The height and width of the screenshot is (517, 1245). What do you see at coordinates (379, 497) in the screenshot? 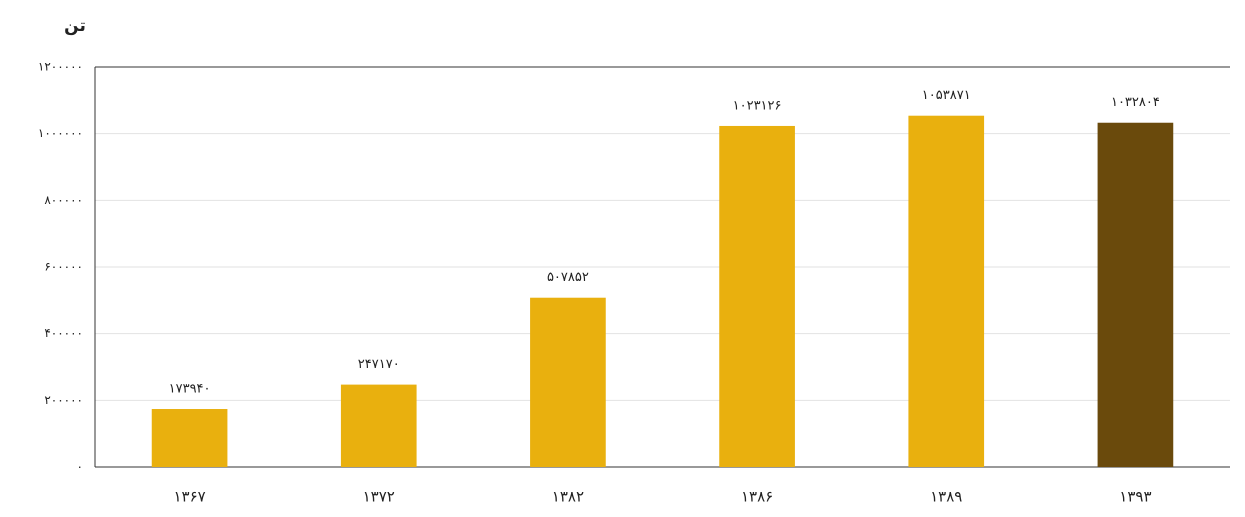
I see `x-tick-label: ۱۳۷۲` at bounding box center [379, 497].